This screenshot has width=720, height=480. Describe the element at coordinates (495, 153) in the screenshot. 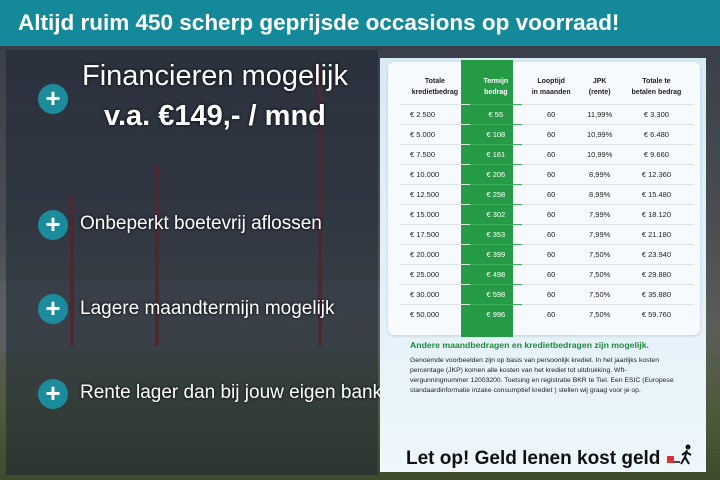

I see `table-cell: € 161` at that location.